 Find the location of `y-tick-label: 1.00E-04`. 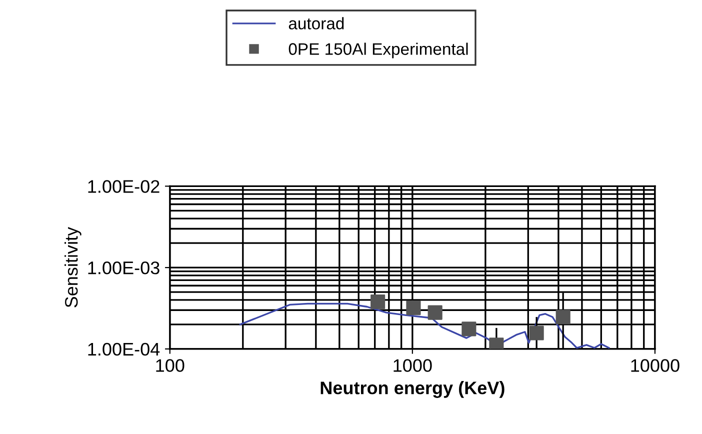

y-tick-label: 1.00E-04 is located at coordinates (124, 349).